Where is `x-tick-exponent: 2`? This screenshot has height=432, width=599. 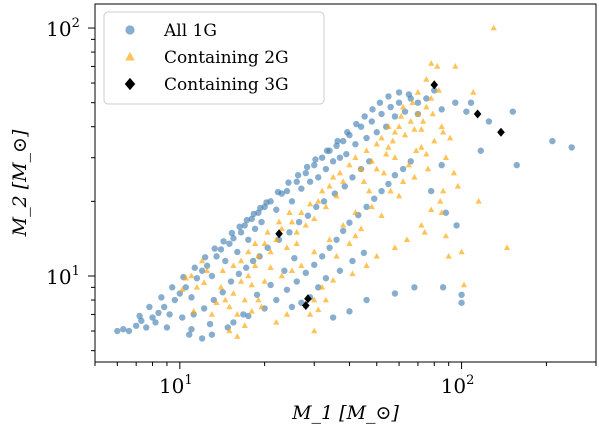 x-tick-exponent: 2 is located at coordinates (470, 380).